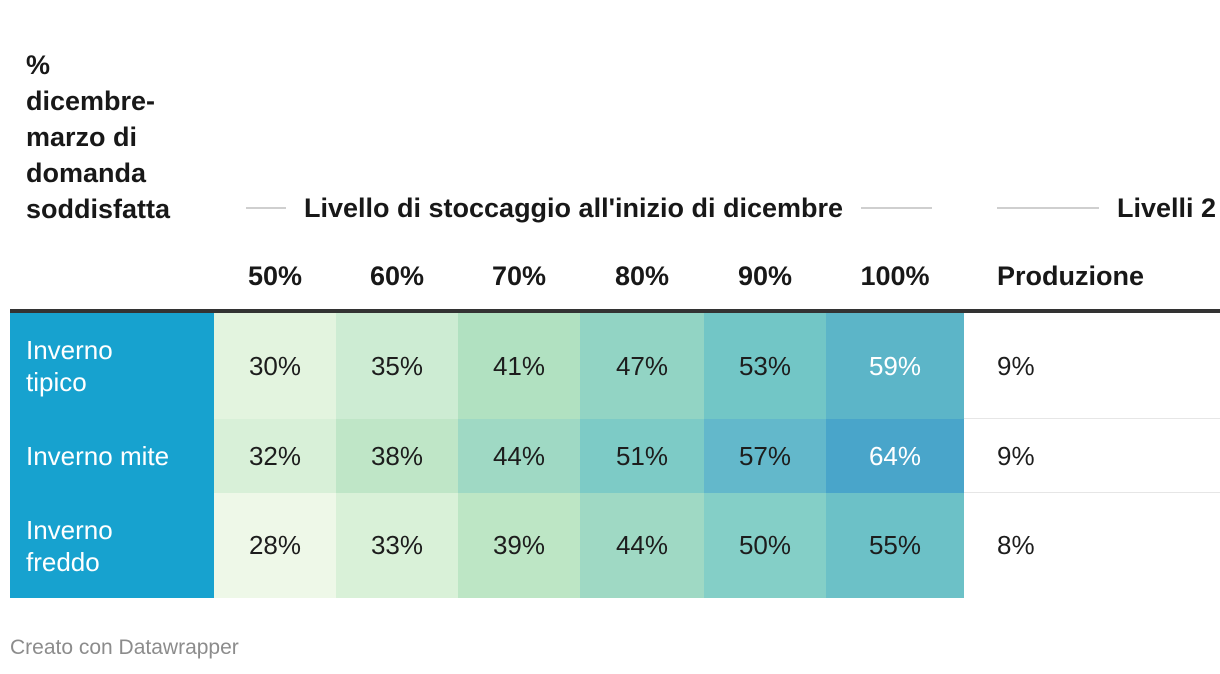  What do you see at coordinates (275, 456) in the screenshot?
I see `heatmap-cell: 32%` at bounding box center [275, 456].